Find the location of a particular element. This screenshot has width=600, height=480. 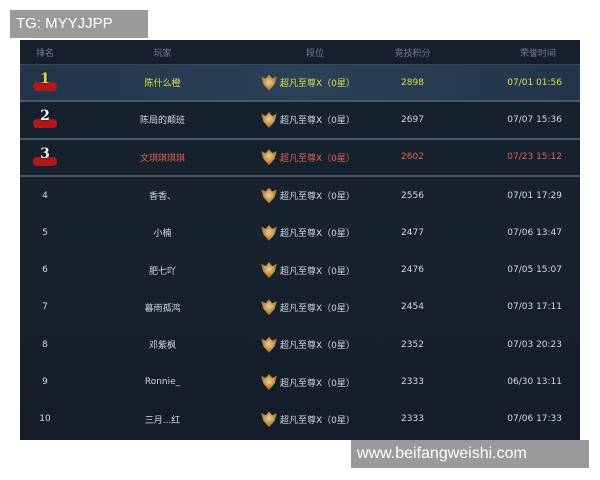

rank-medal-icon: 3 is located at coordinates (45, 156).